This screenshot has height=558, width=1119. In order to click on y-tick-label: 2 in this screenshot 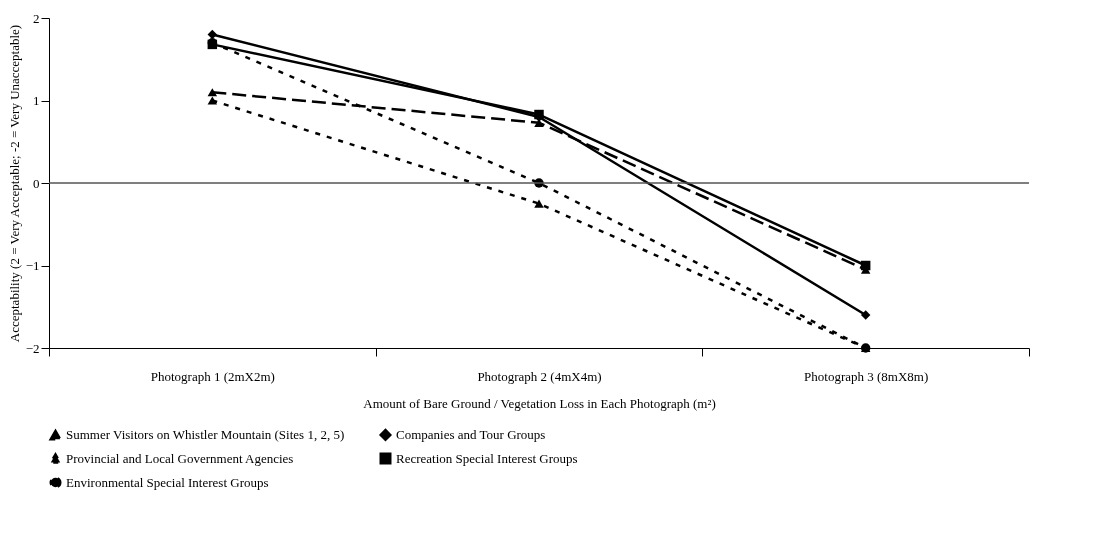, I will do `click(36, 18)`.